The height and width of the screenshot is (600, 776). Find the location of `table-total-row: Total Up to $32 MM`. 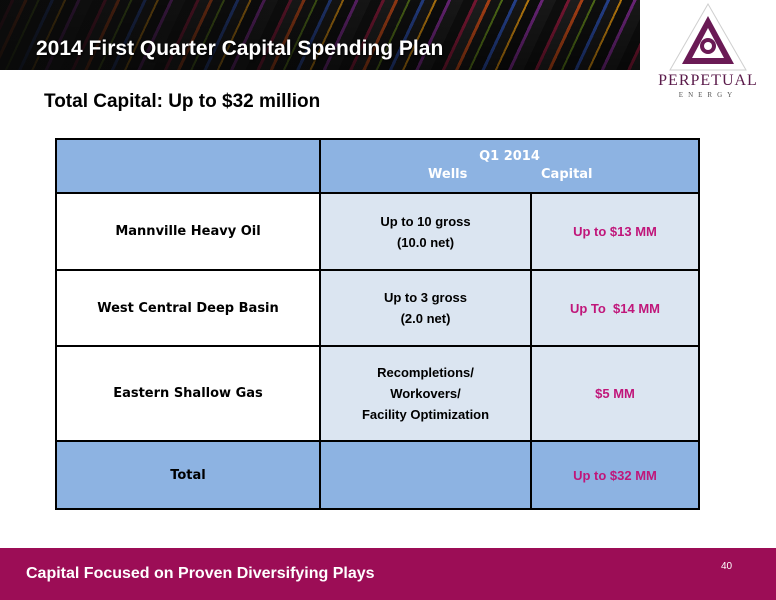

table-total-row: Total Up to $32 MM is located at coordinates (377, 475).